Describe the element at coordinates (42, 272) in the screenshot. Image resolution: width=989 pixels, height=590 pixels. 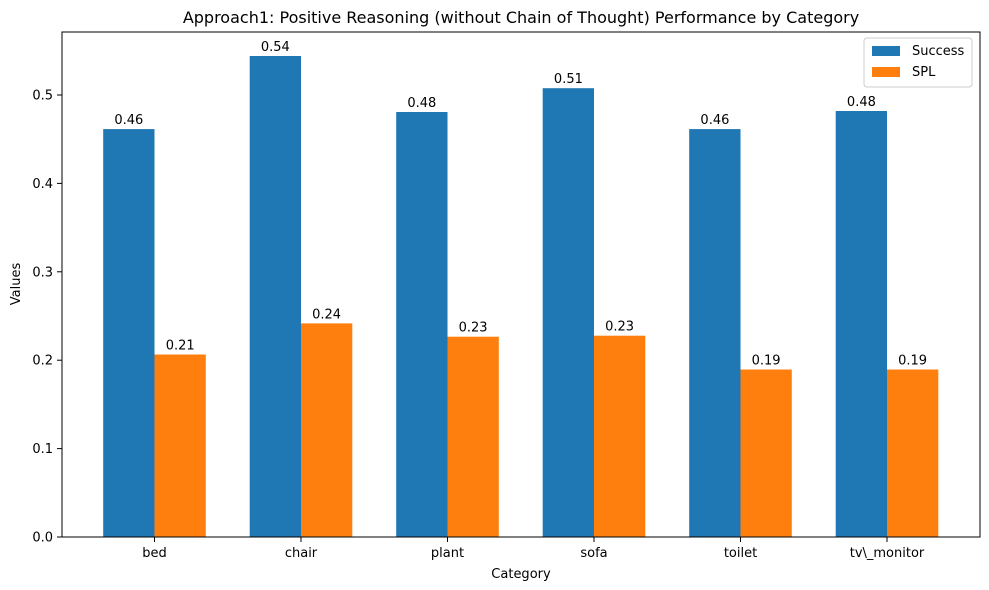
I see `y-tick-label: 0.3` at that location.